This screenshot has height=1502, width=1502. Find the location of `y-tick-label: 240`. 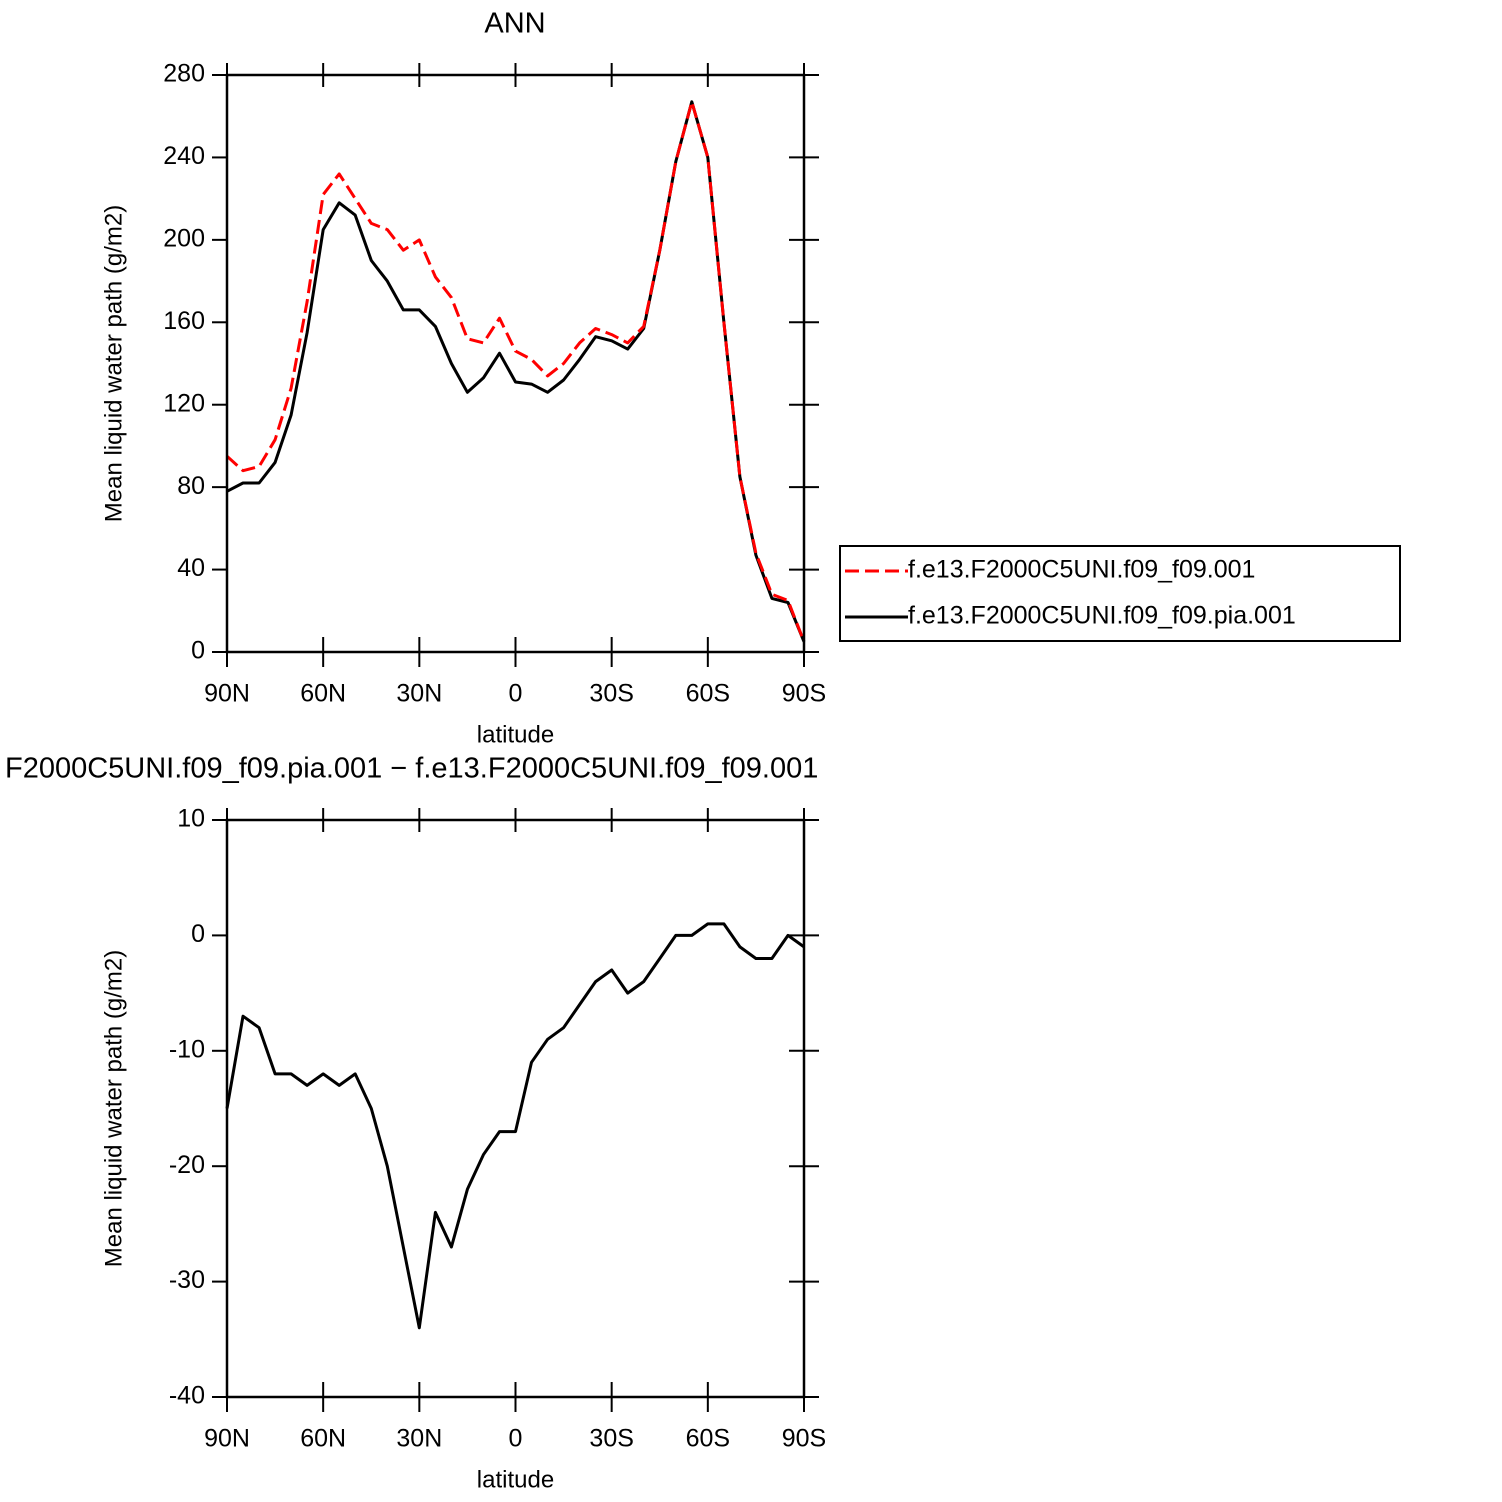

y-tick-label: 240 is located at coordinates (184, 156).